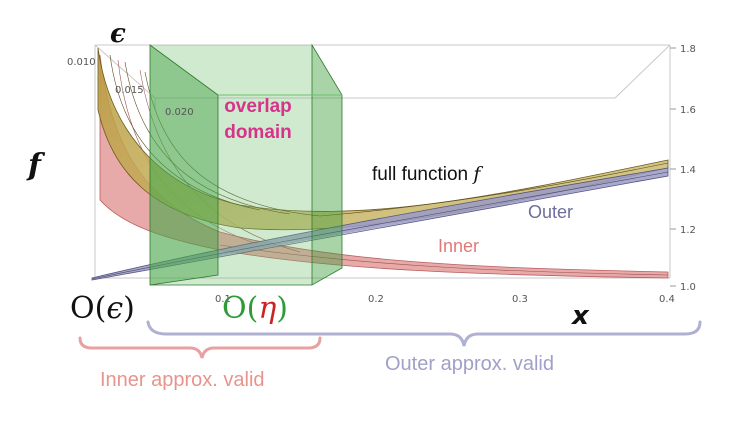 This screenshot has width=742, height=422. I want to click on overlap-label-line1: overlap, so click(258, 106).